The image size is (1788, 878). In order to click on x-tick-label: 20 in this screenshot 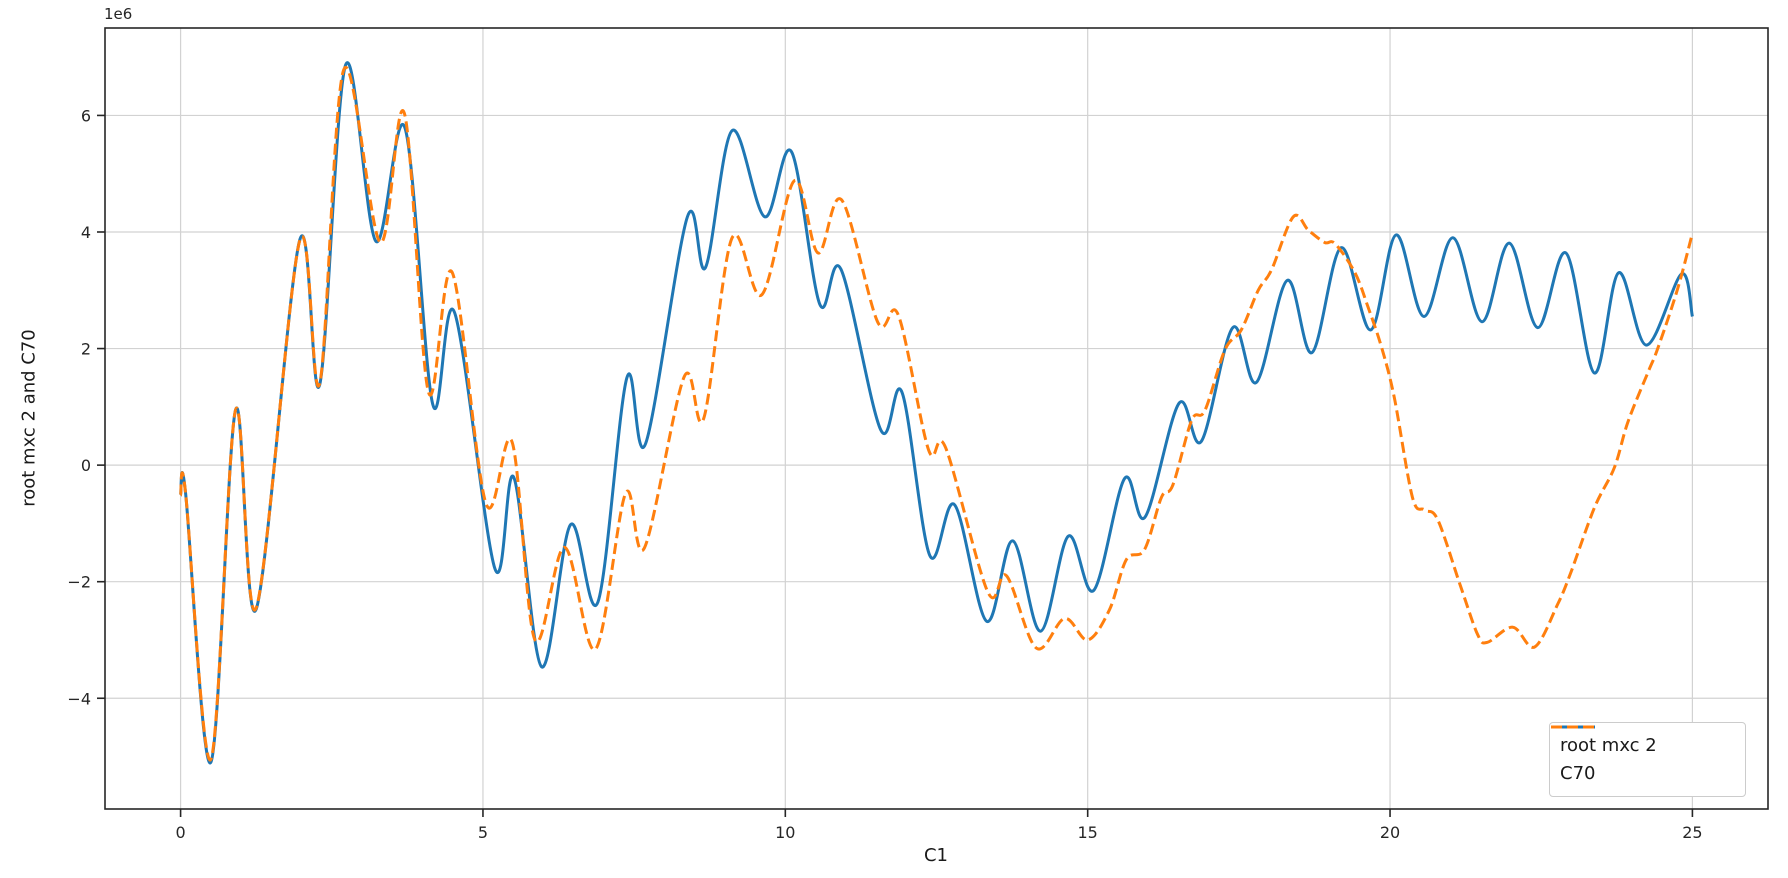, I will do `click(1390, 832)`.